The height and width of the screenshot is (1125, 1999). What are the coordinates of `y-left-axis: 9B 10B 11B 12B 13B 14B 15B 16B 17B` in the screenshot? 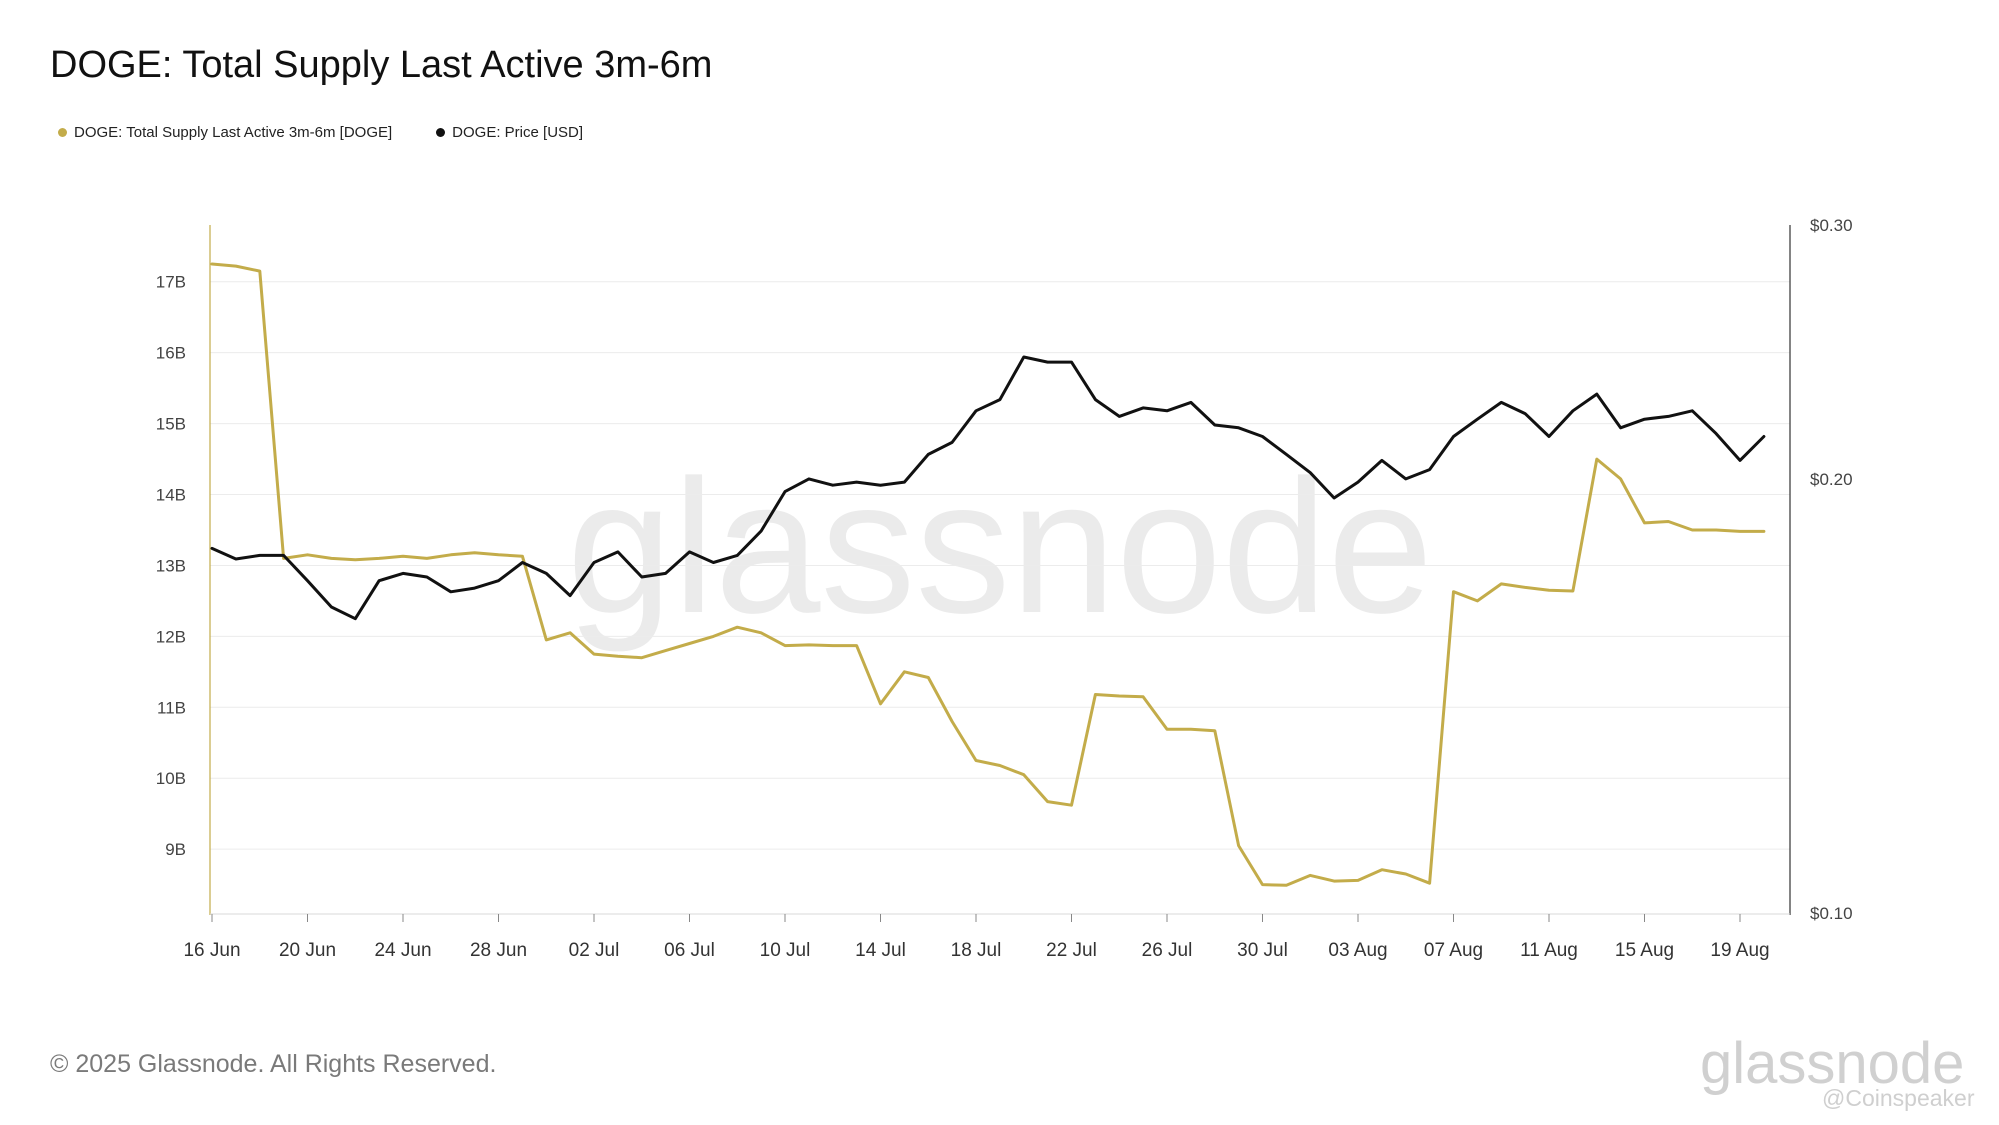 It's located at (171, 566).